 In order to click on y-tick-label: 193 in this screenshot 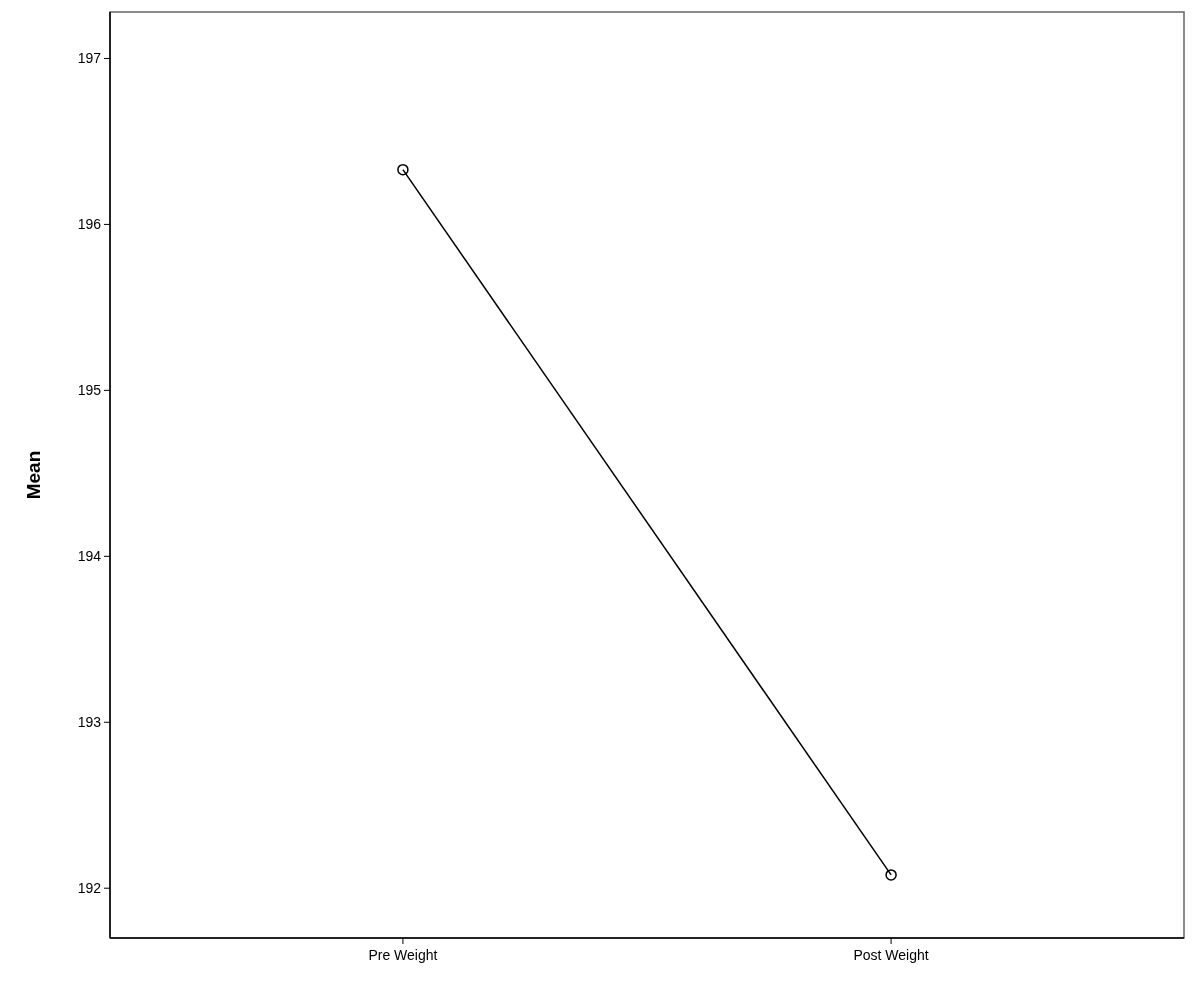, I will do `click(89, 722)`.